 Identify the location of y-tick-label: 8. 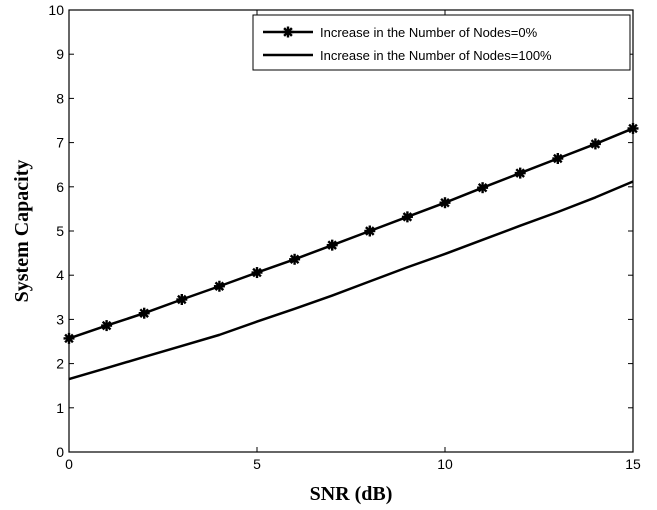
(60, 98).